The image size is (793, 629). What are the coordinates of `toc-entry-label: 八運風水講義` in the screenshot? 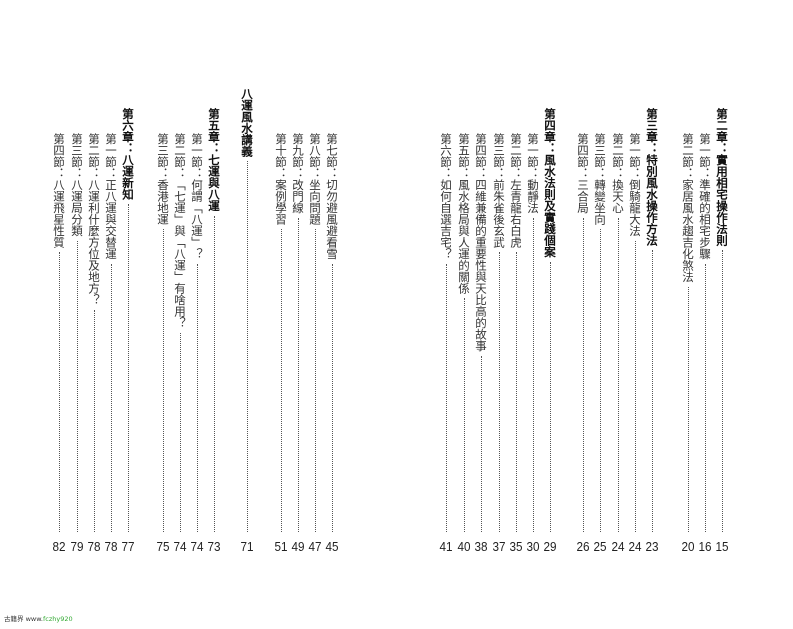 It's located at (247, 122).